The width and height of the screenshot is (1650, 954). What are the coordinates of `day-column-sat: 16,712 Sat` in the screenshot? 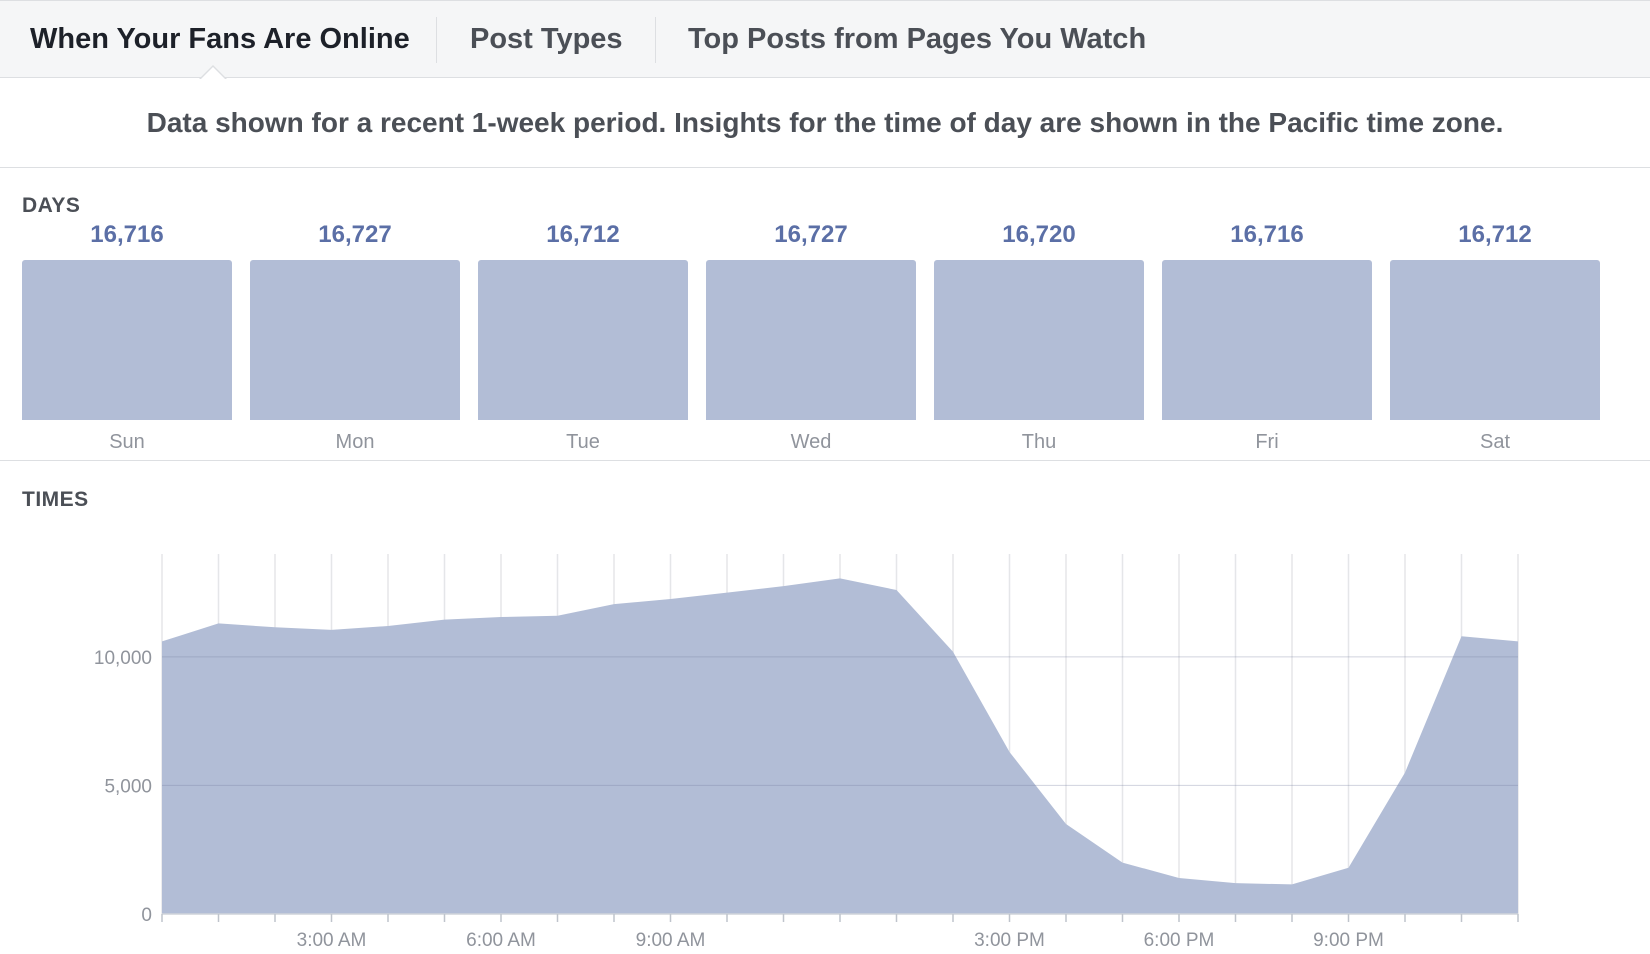 It's located at (1495, 338).